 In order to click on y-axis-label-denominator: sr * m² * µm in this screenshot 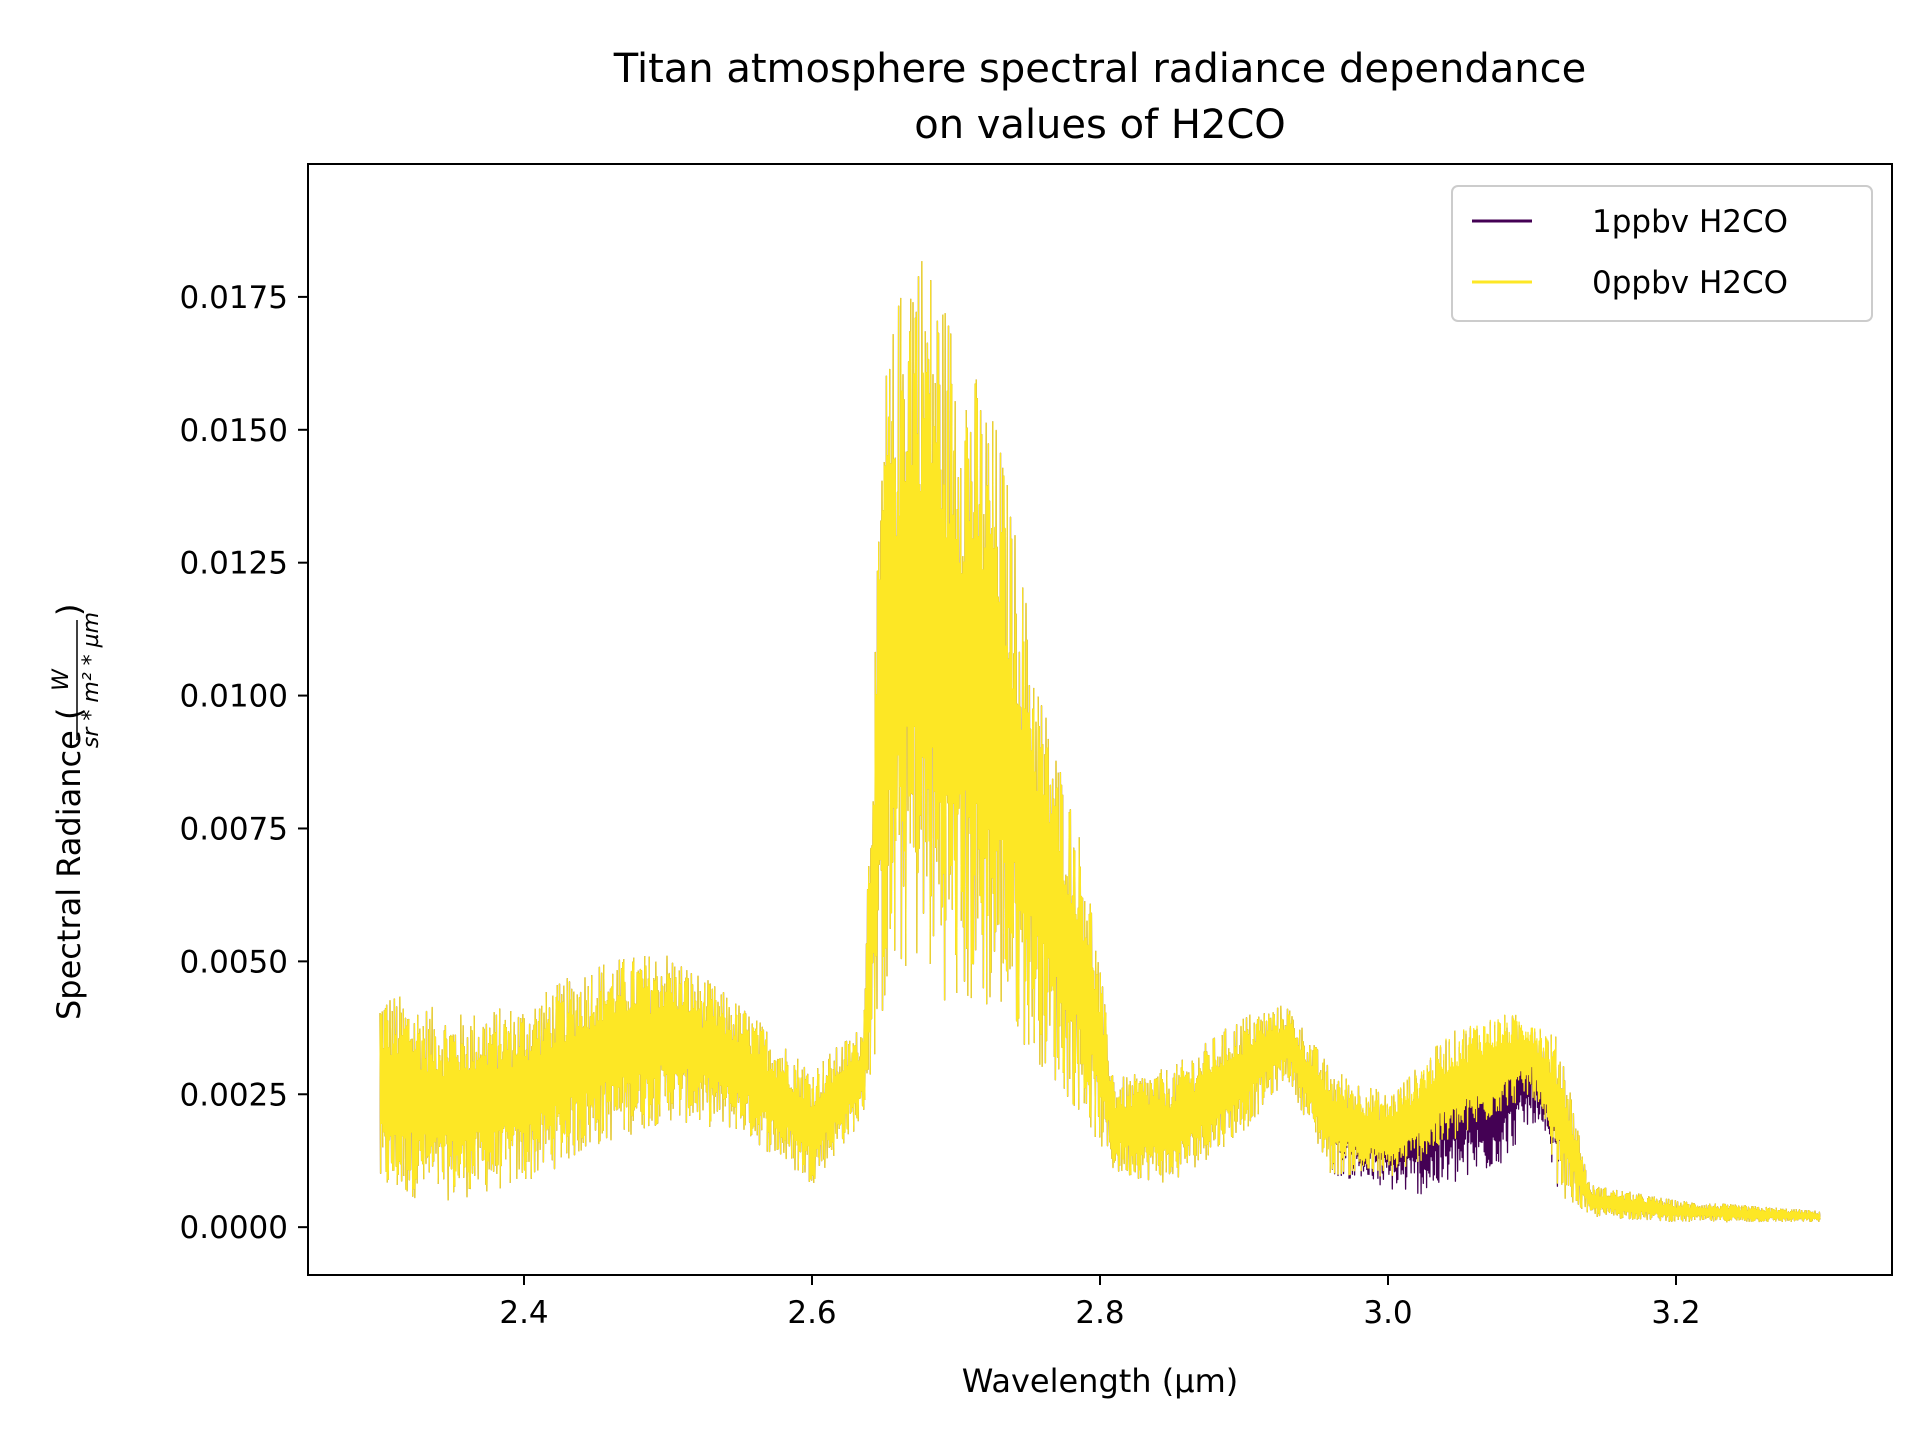, I will do `click(91, 680)`.